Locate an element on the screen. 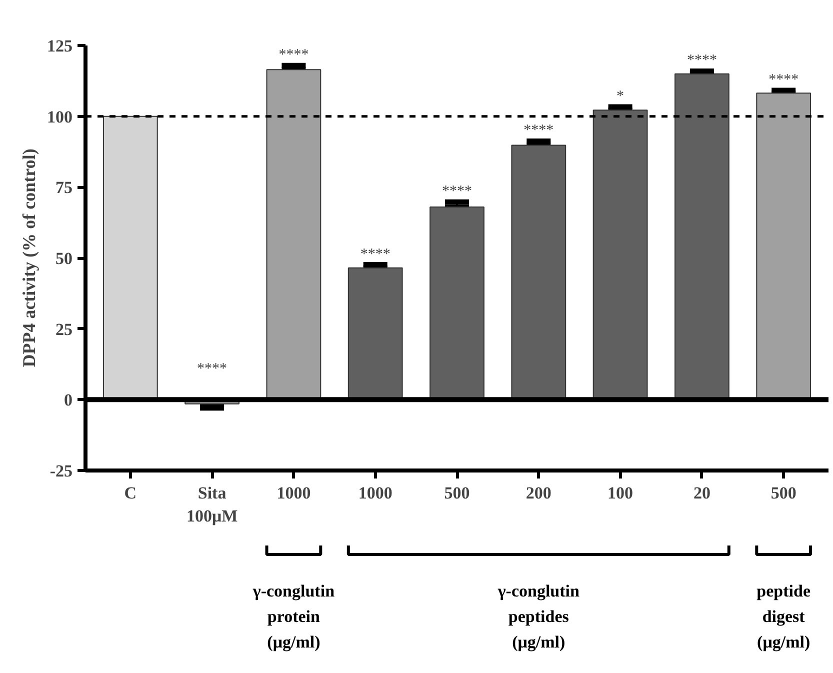  y-tick-label: 50 is located at coordinates (64, 258).